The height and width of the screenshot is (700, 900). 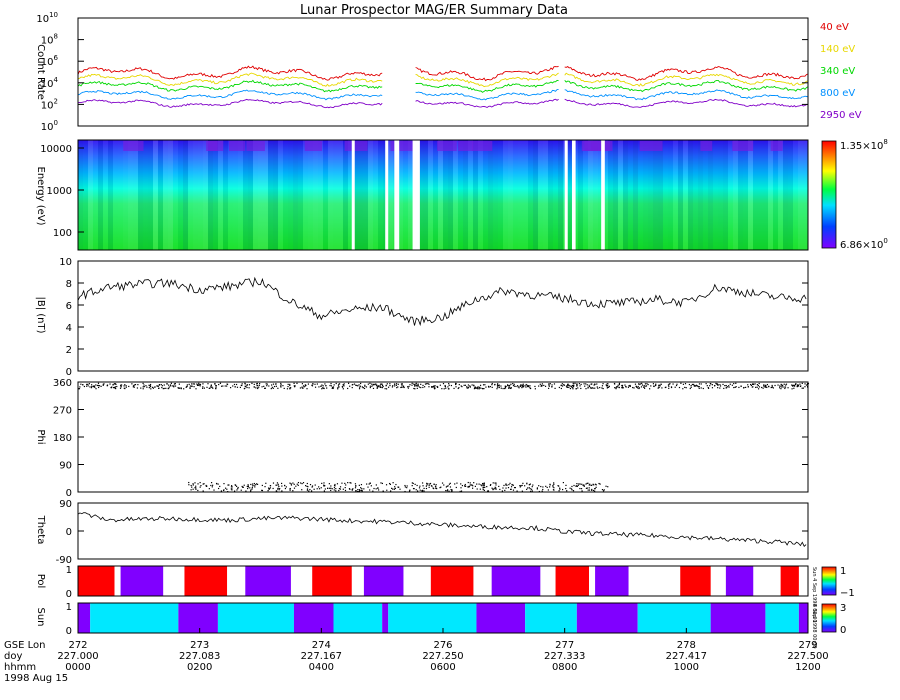 What do you see at coordinates (40, 436) in the screenshot?
I see `phi-ylabel: Phi` at bounding box center [40, 436].